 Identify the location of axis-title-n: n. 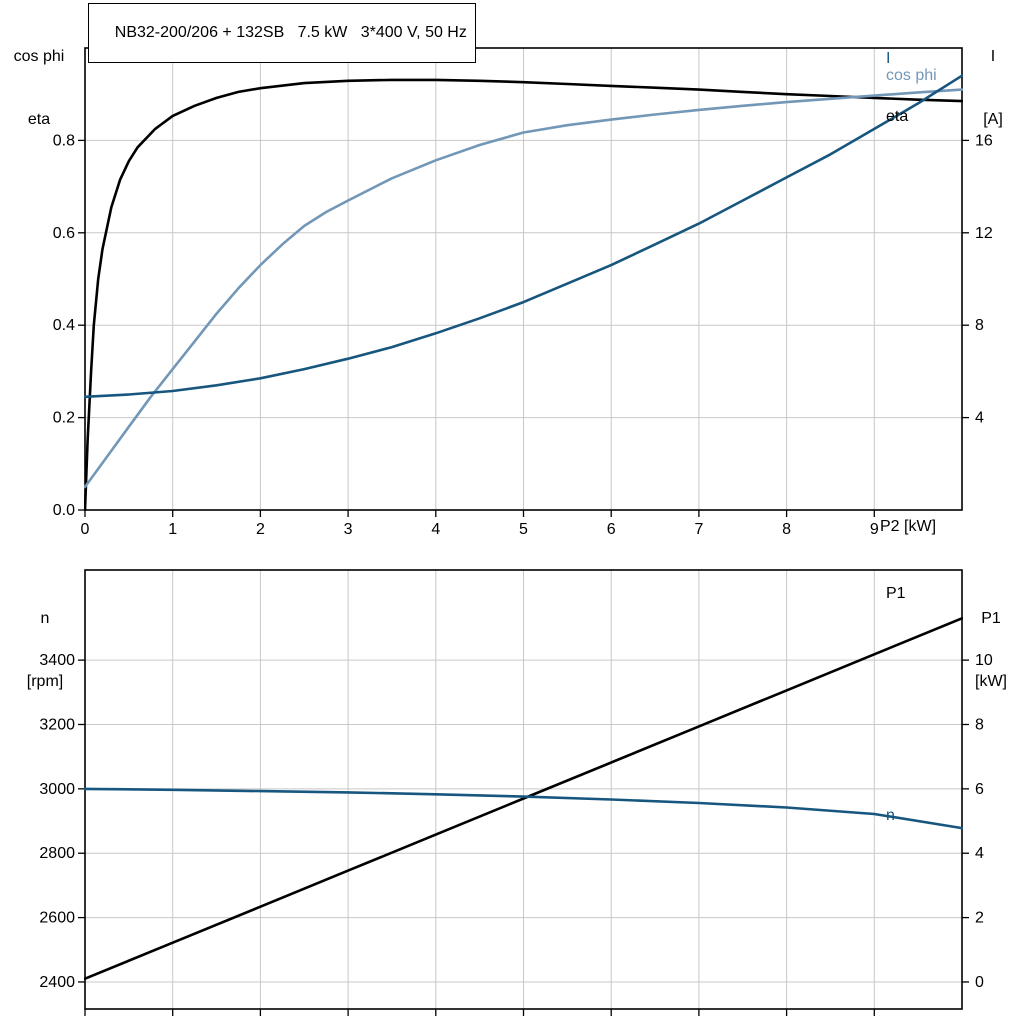
(45, 618).